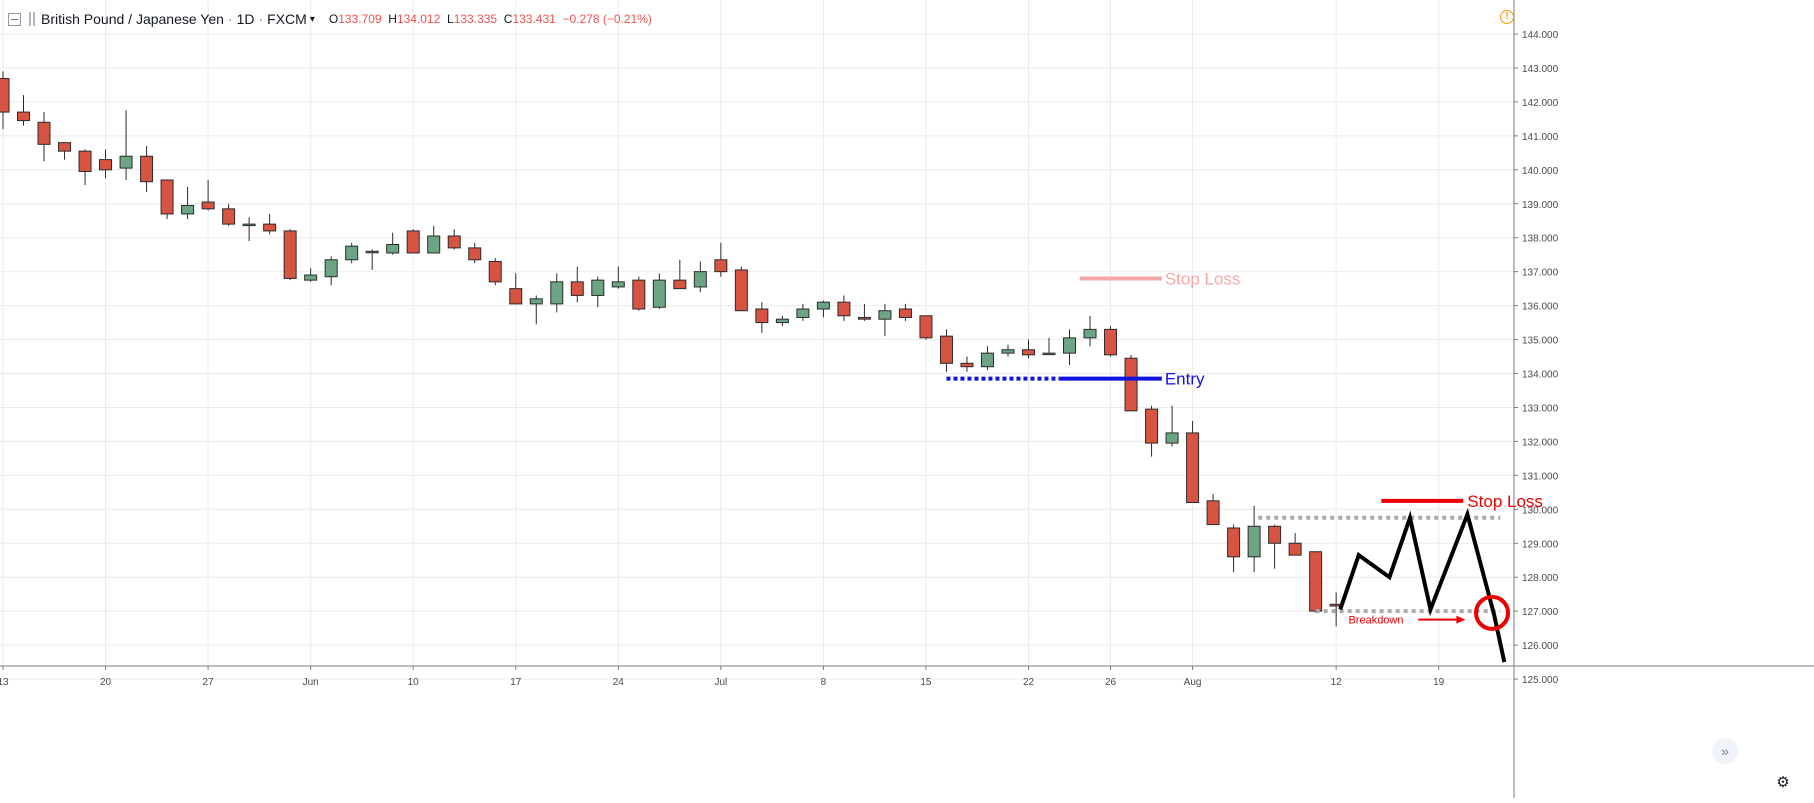 Image resolution: width=1814 pixels, height=803 pixels. I want to click on warning-icon: !, so click(1507, 17).